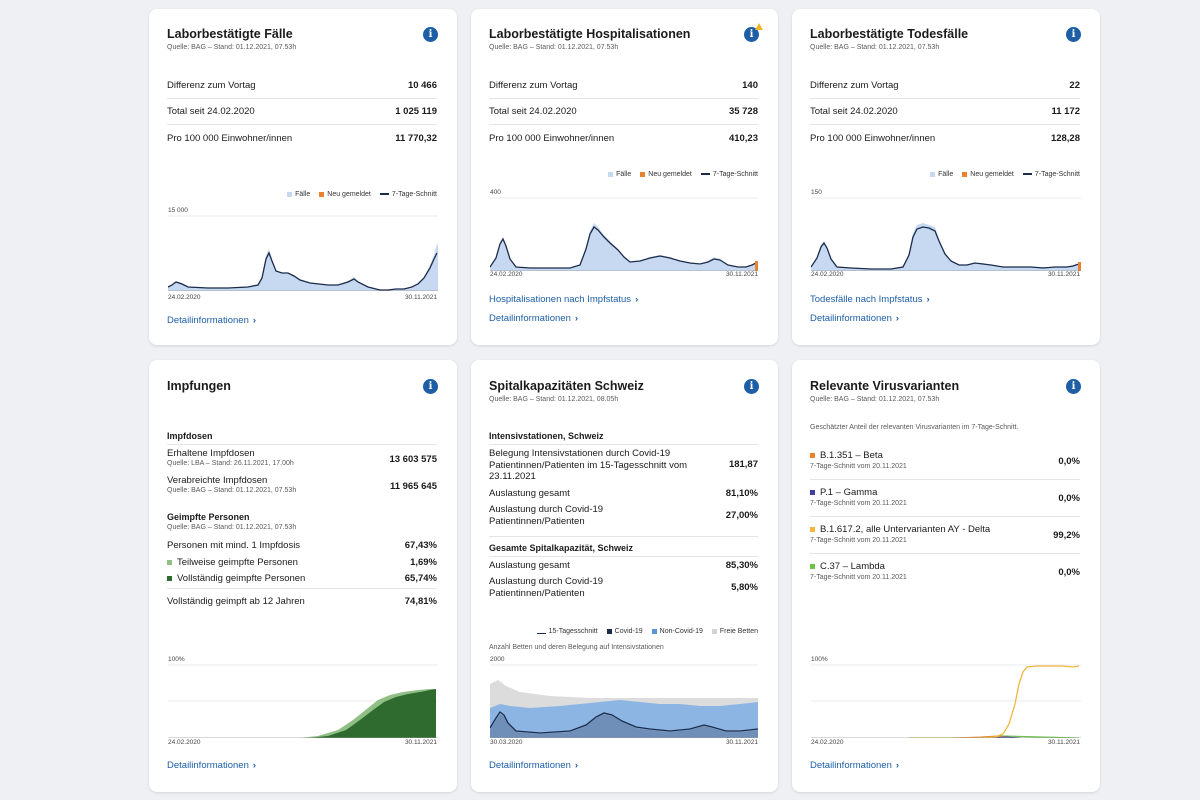  What do you see at coordinates (232, 527) in the screenshot?
I see `persons-source: Quelle: BAG – Stand: 01.12.2021, 07.53h` at bounding box center [232, 527].